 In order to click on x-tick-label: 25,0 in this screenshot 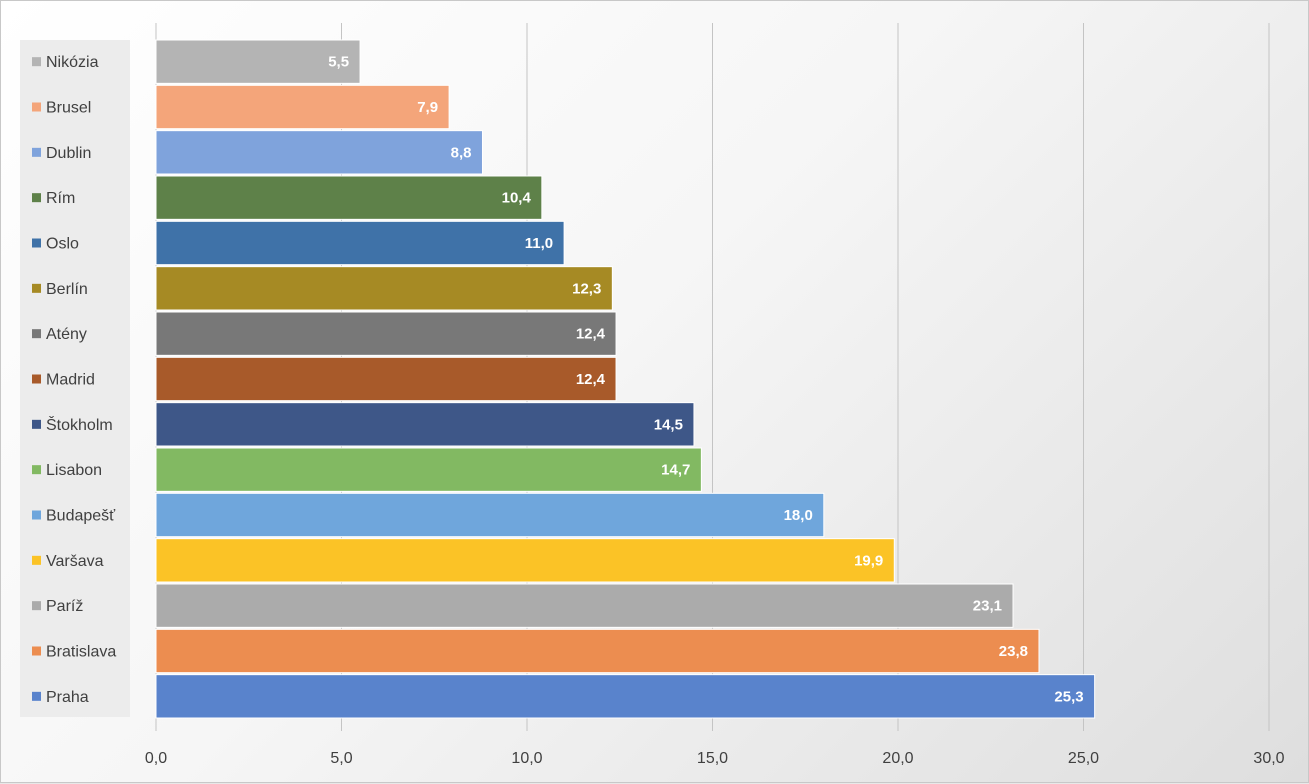, I will do `click(1083, 758)`.